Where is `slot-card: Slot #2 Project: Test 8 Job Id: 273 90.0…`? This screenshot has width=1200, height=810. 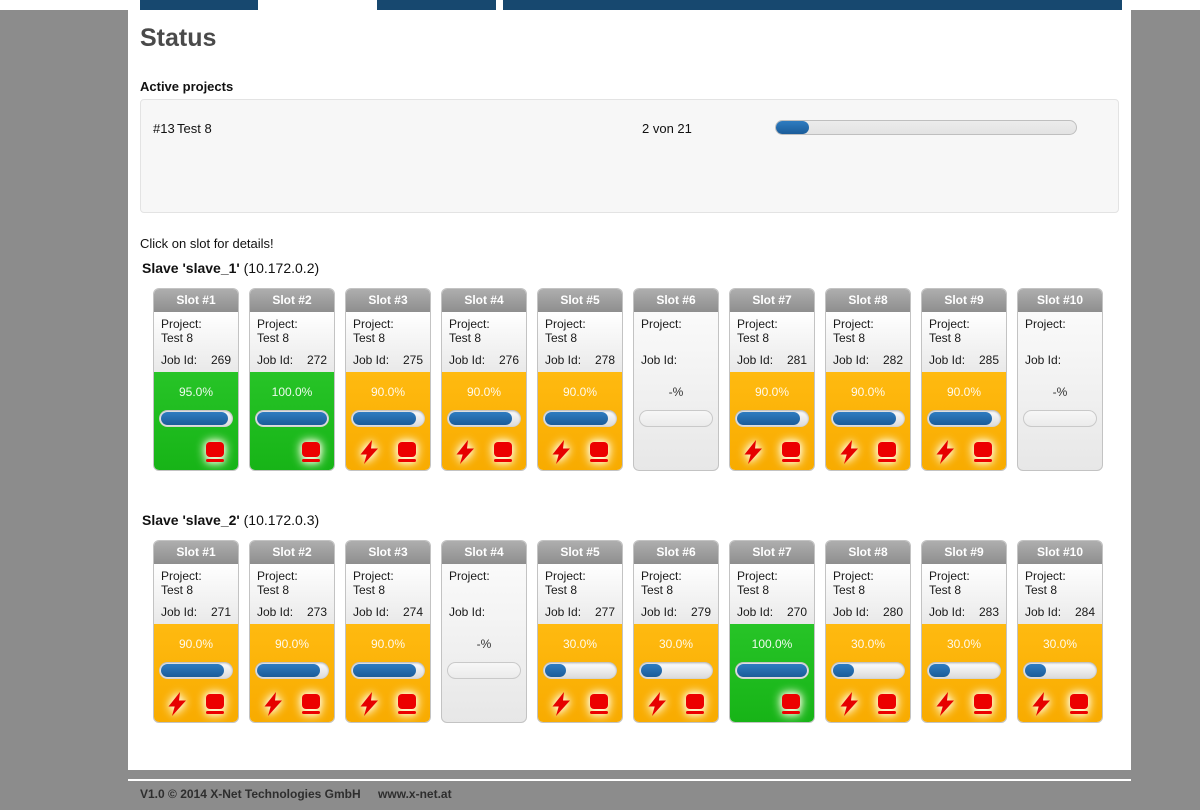
slot-card: Slot #2 Project: Test 8 Job Id: 273 90.0… is located at coordinates (292, 631).